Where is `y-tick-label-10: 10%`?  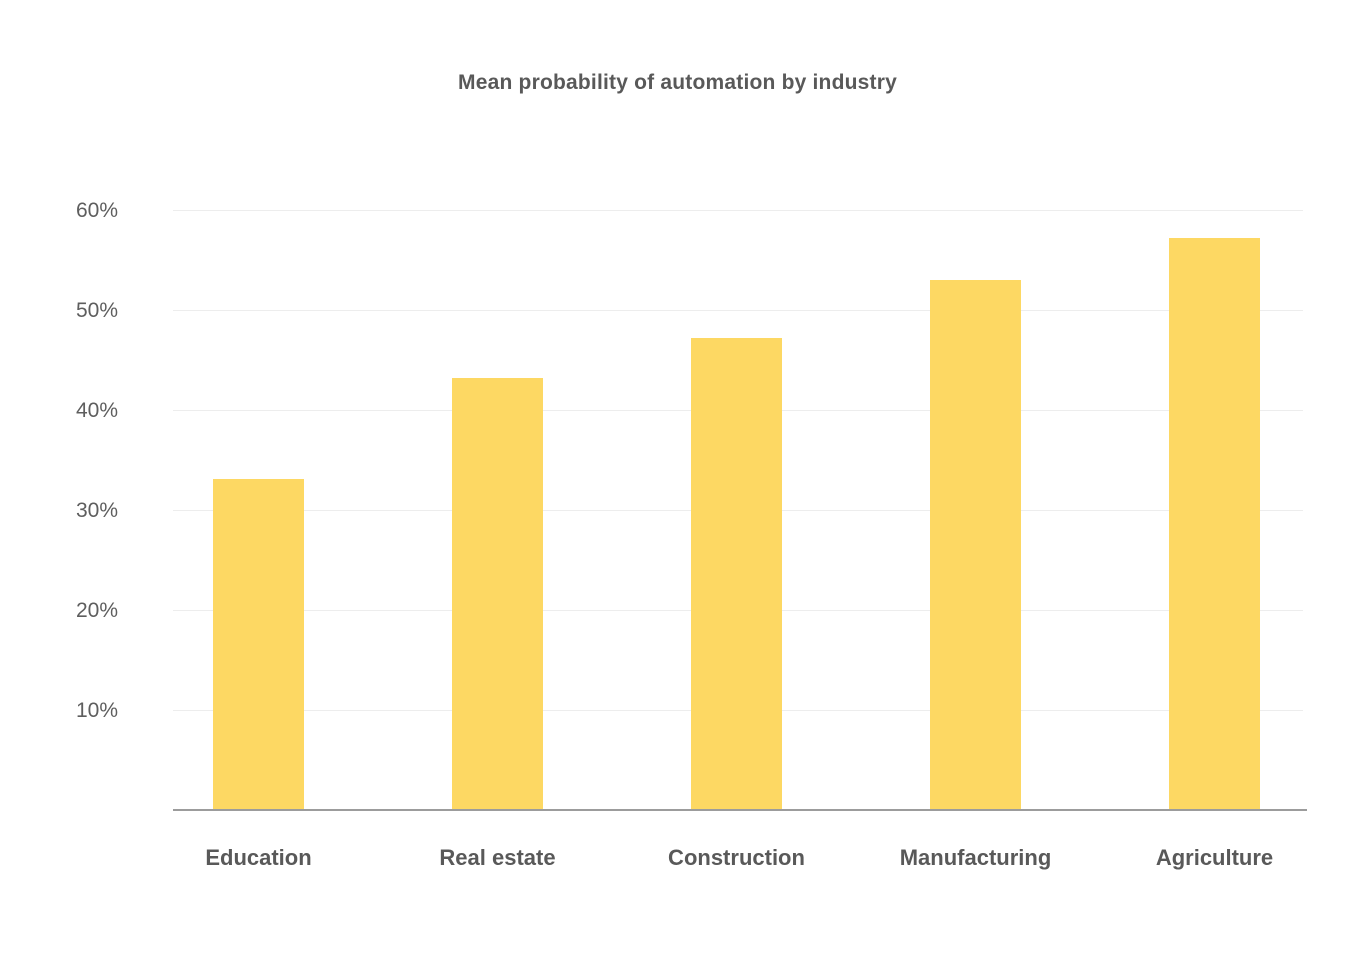
y-tick-label-10: 10% is located at coordinates (96, 710).